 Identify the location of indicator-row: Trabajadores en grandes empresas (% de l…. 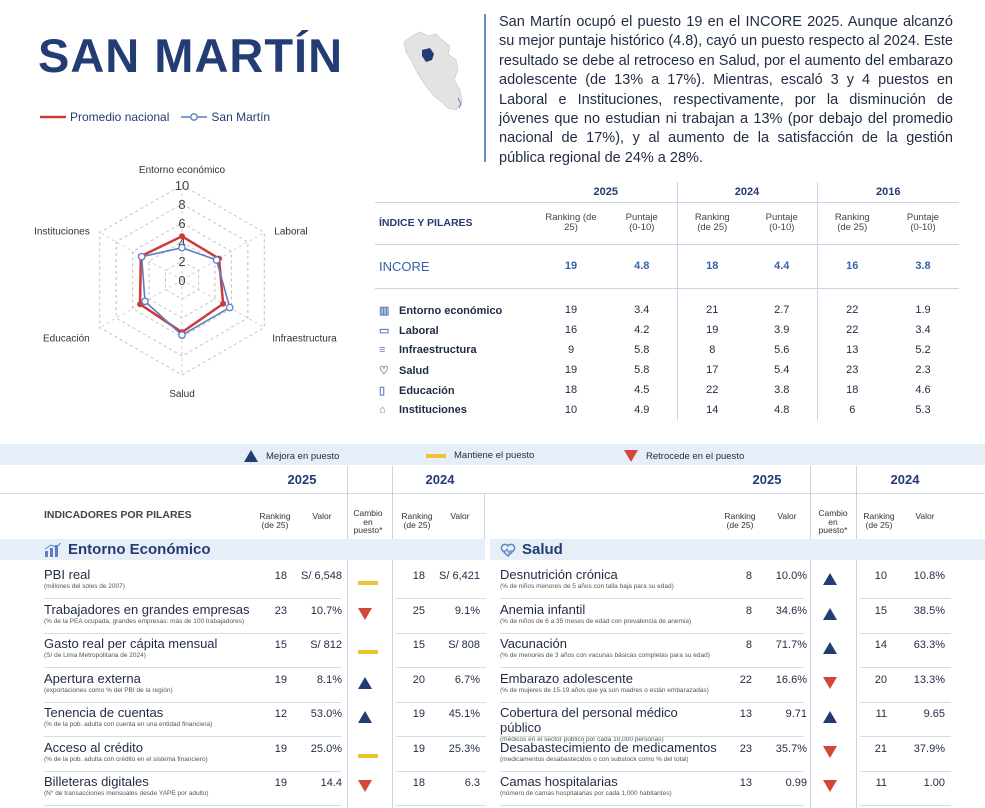
(149, 613).